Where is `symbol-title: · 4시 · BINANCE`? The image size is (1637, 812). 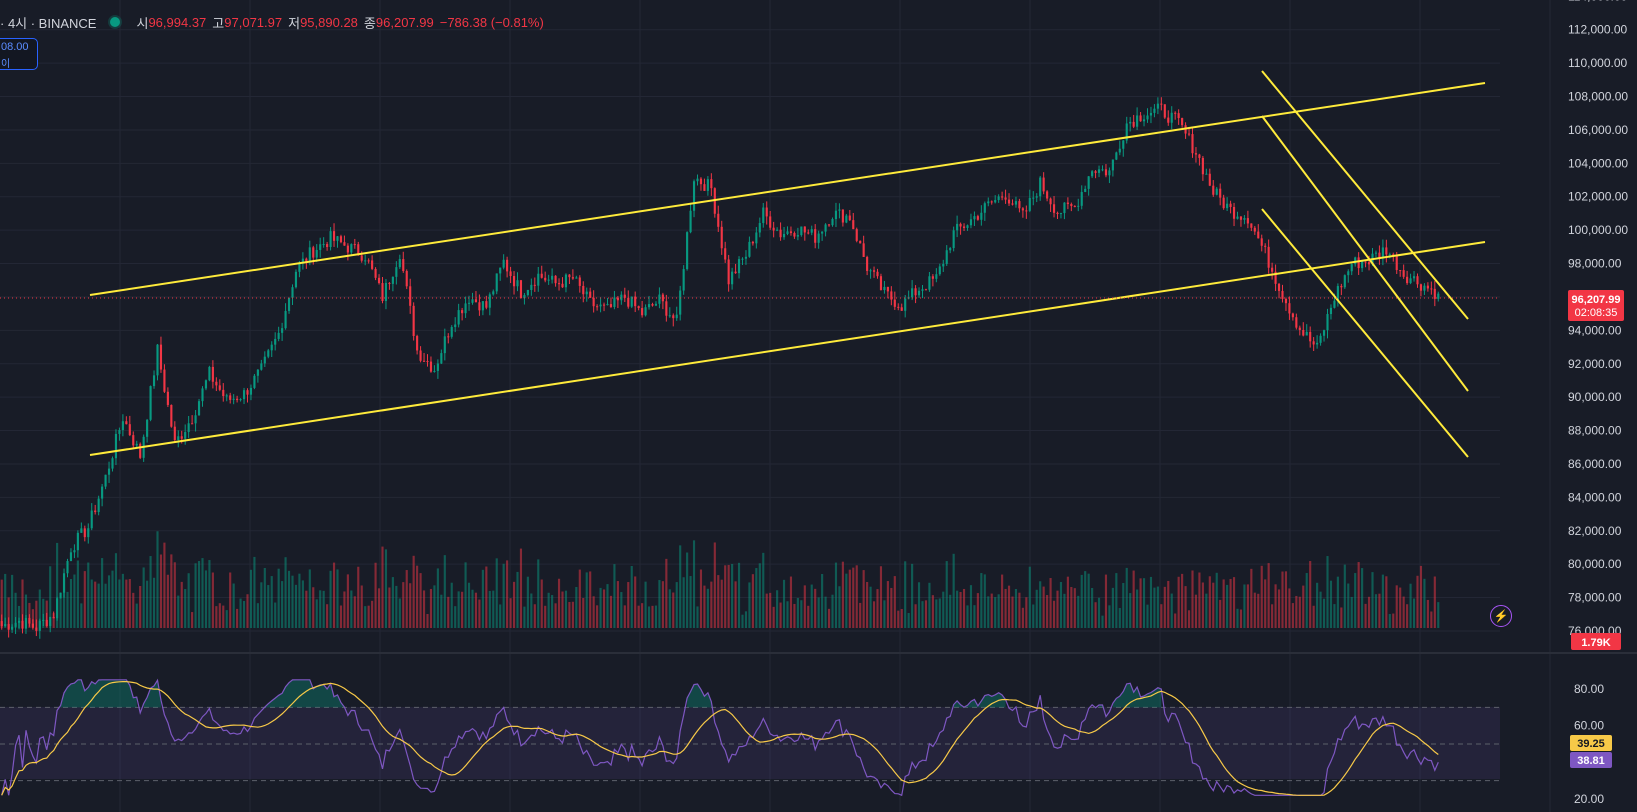
symbol-title: · 4시 · BINANCE is located at coordinates (48, 23).